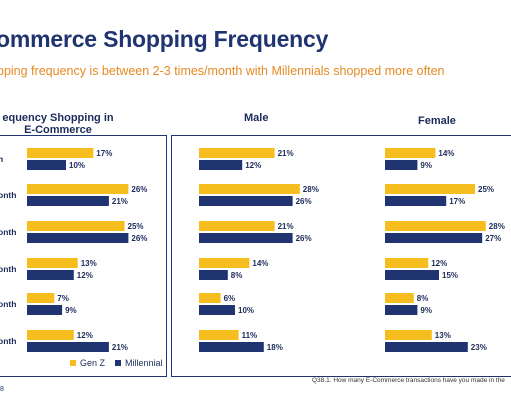  Describe the element at coordinates (253, 165) in the screenshot. I see `male-value-label: 12%` at that location.